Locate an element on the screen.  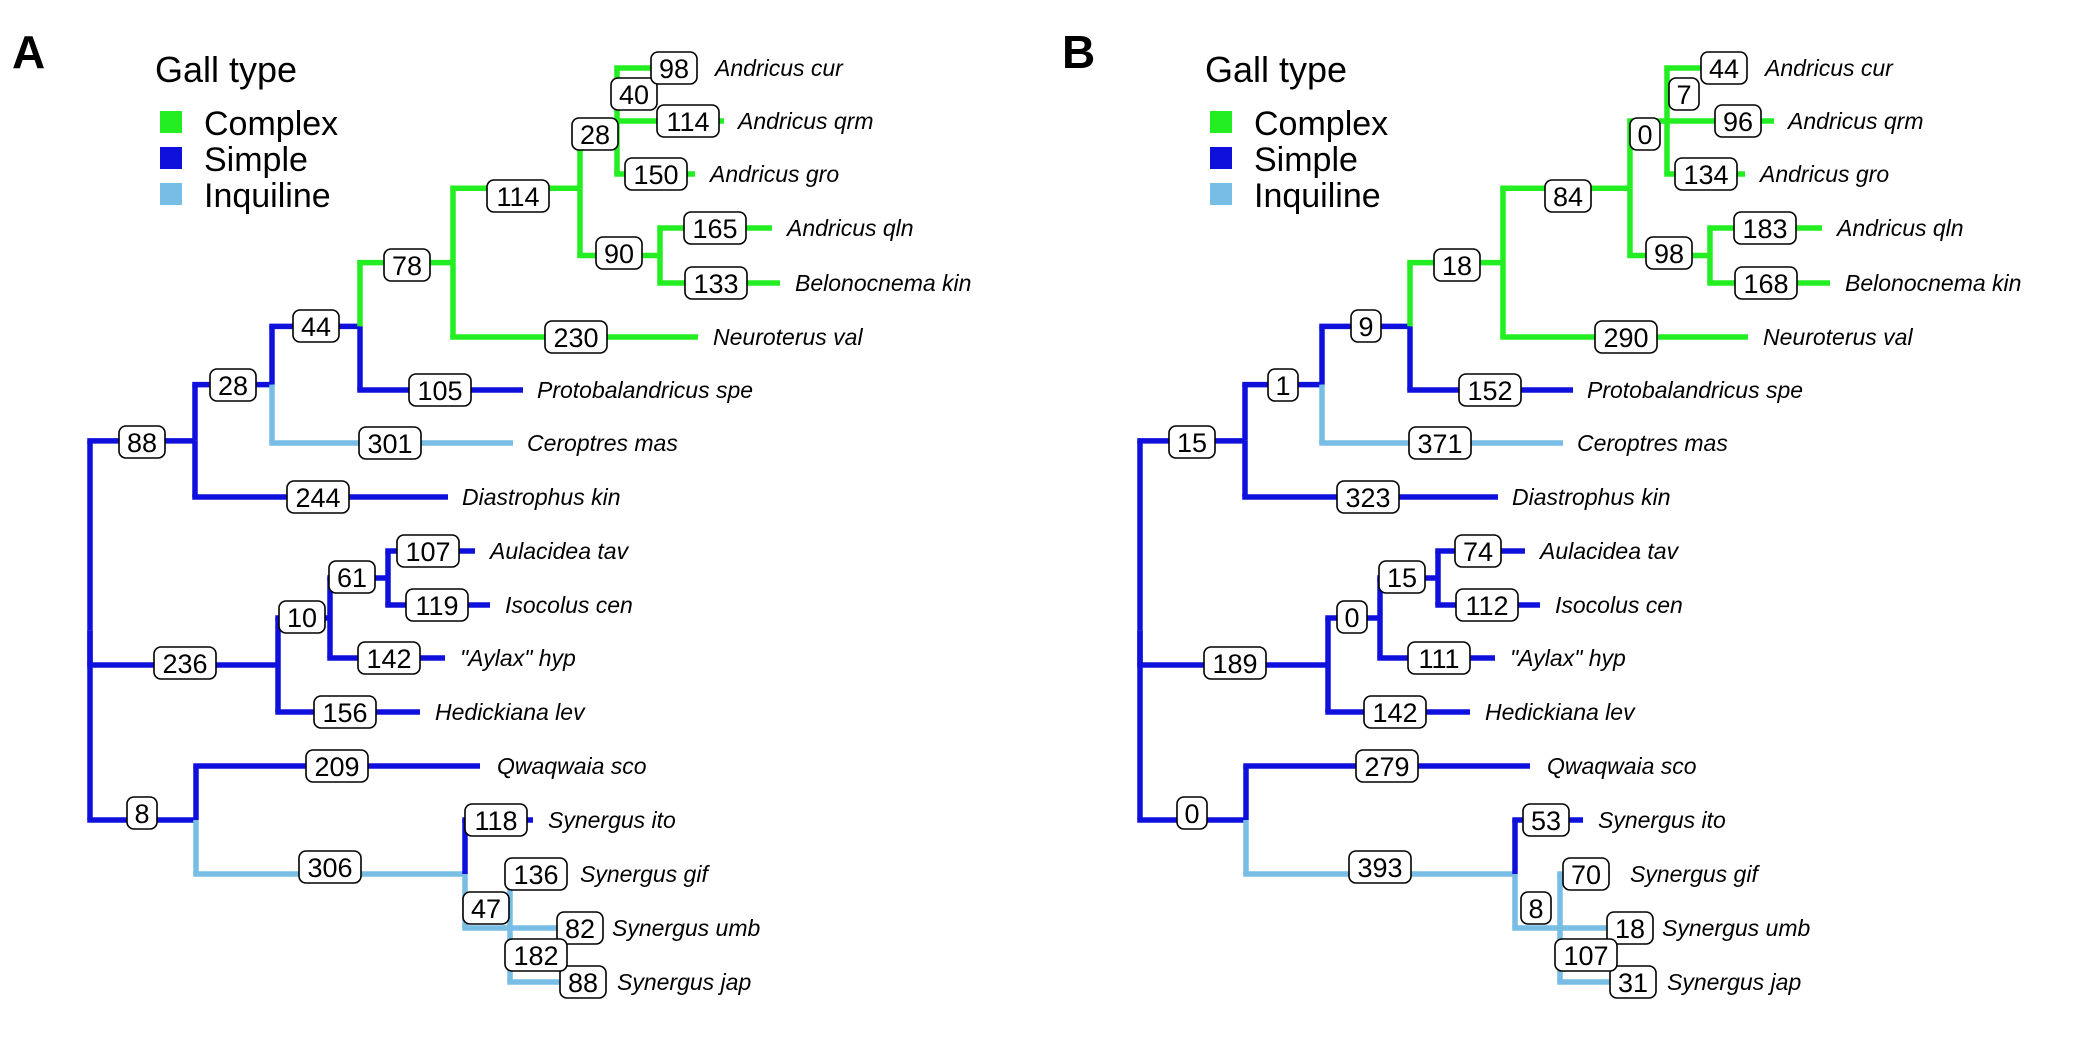
branch-value-box: 40 is located at coordinates (634, 94).